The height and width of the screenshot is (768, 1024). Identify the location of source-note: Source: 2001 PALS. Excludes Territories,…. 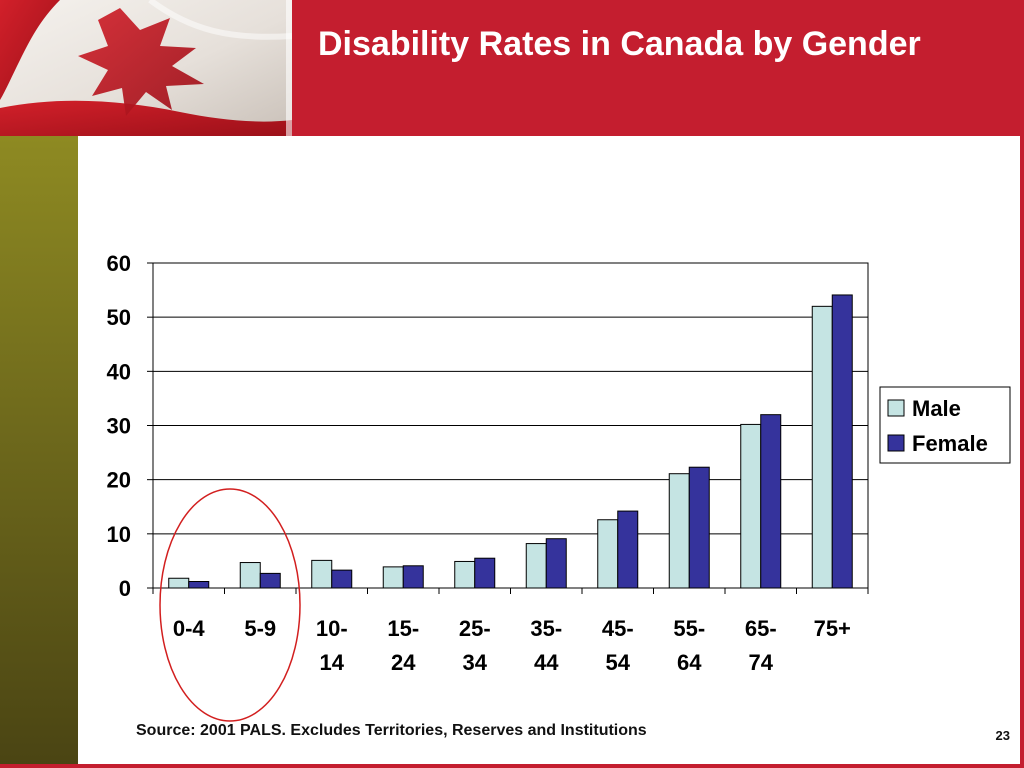
(391, 730).